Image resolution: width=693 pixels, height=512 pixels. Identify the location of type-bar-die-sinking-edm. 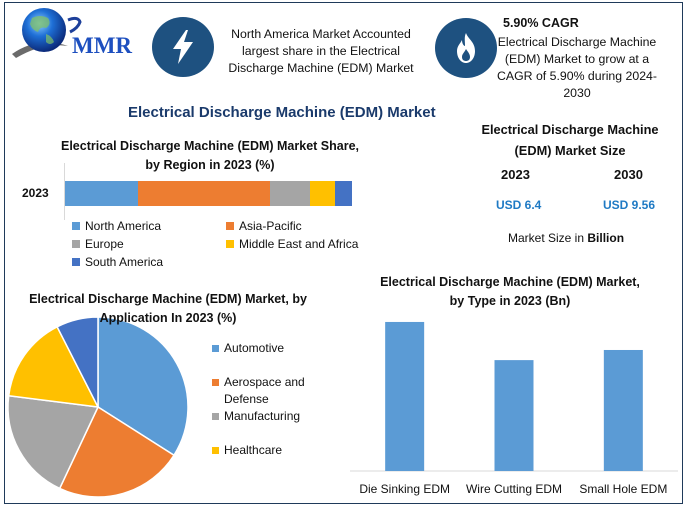
(405, 396).